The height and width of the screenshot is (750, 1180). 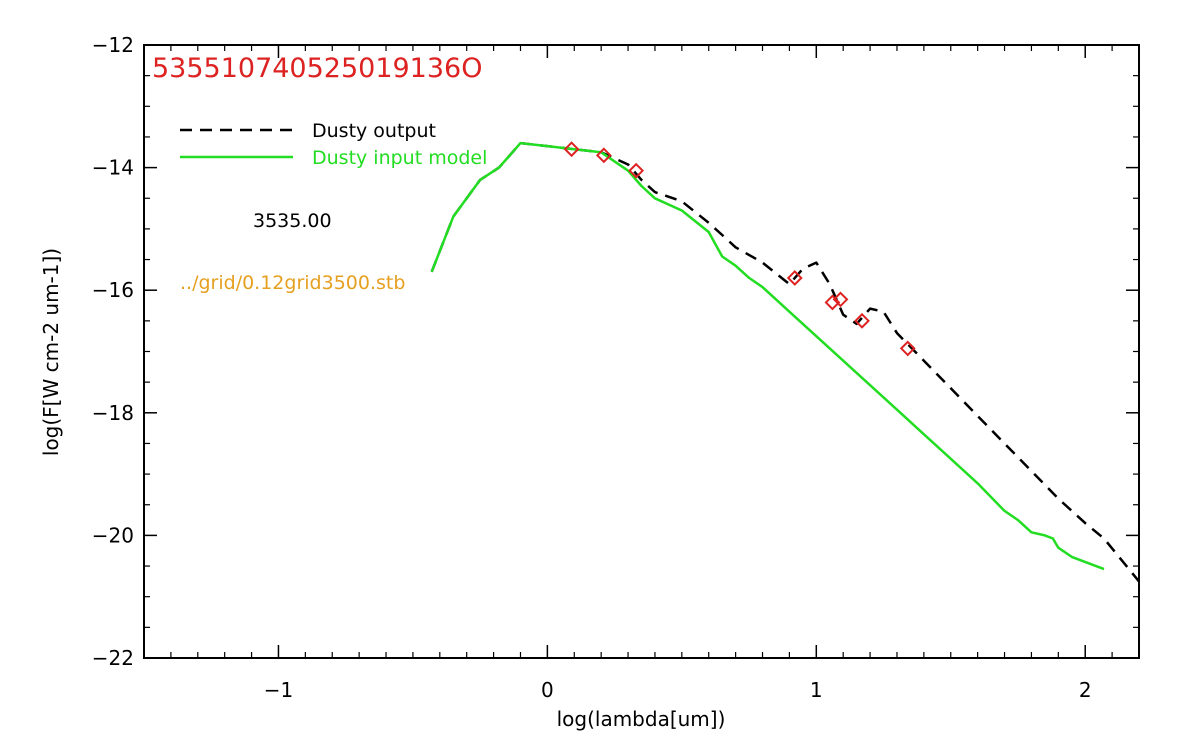 I want to click on x-tick-label: 0, so click(x=547, y=690).